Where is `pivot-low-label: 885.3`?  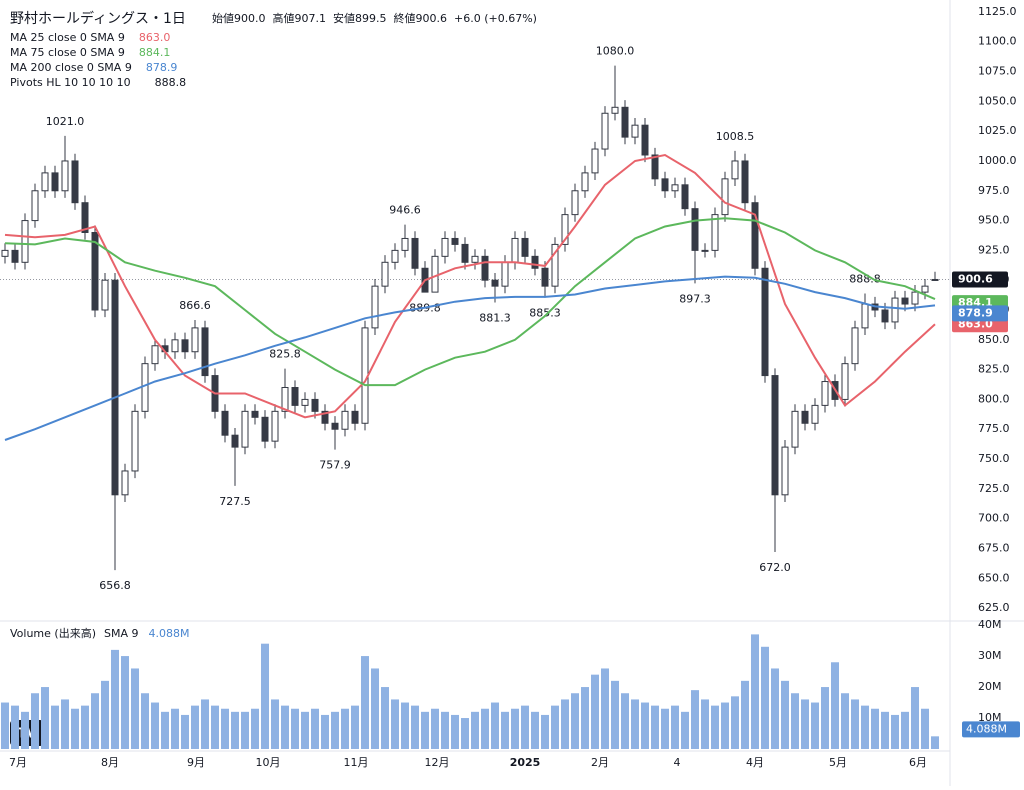
pivot-low-label: 885.3 is located at coordinates (545, 313).